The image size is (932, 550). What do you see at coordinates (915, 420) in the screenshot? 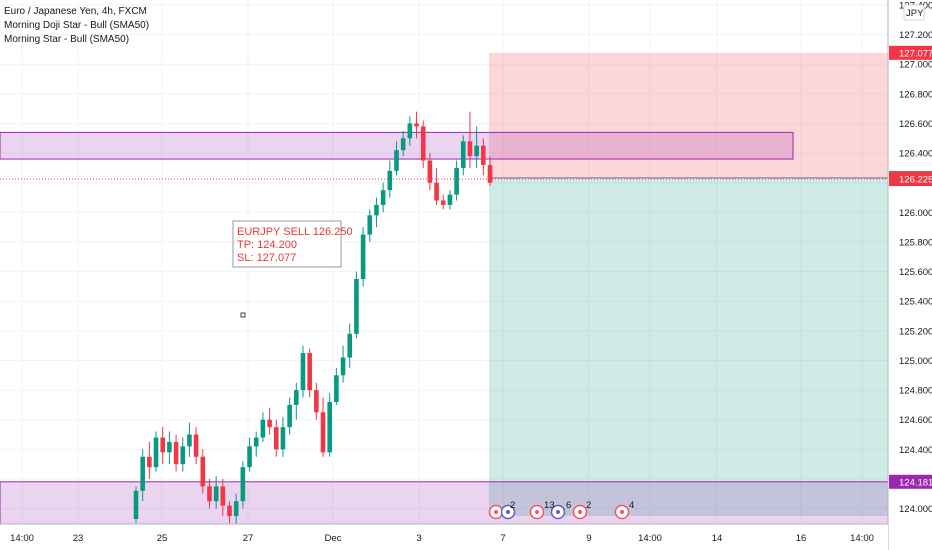
I see `price-tick-label: 124.600` at bounding box center [915, 420].